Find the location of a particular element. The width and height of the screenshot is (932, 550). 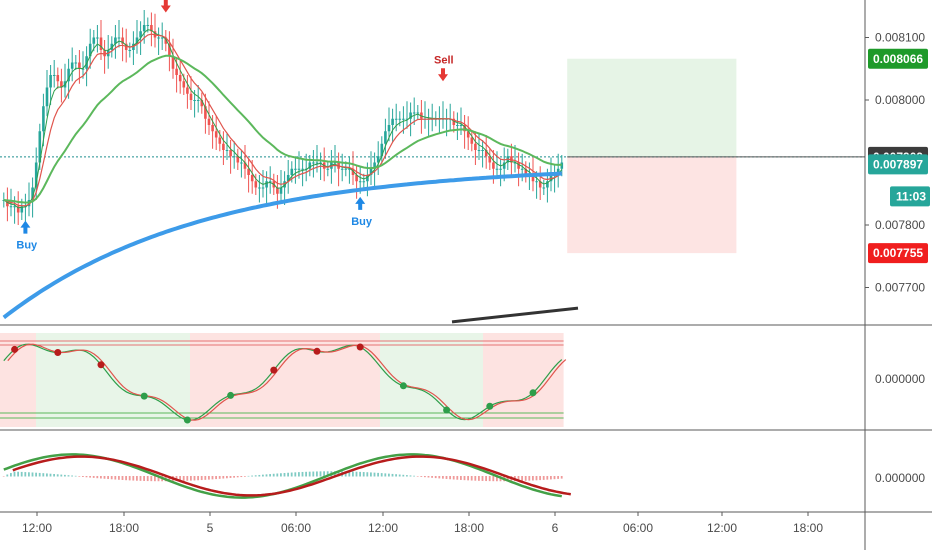

loss-zone is located at coordinates (652, 205).